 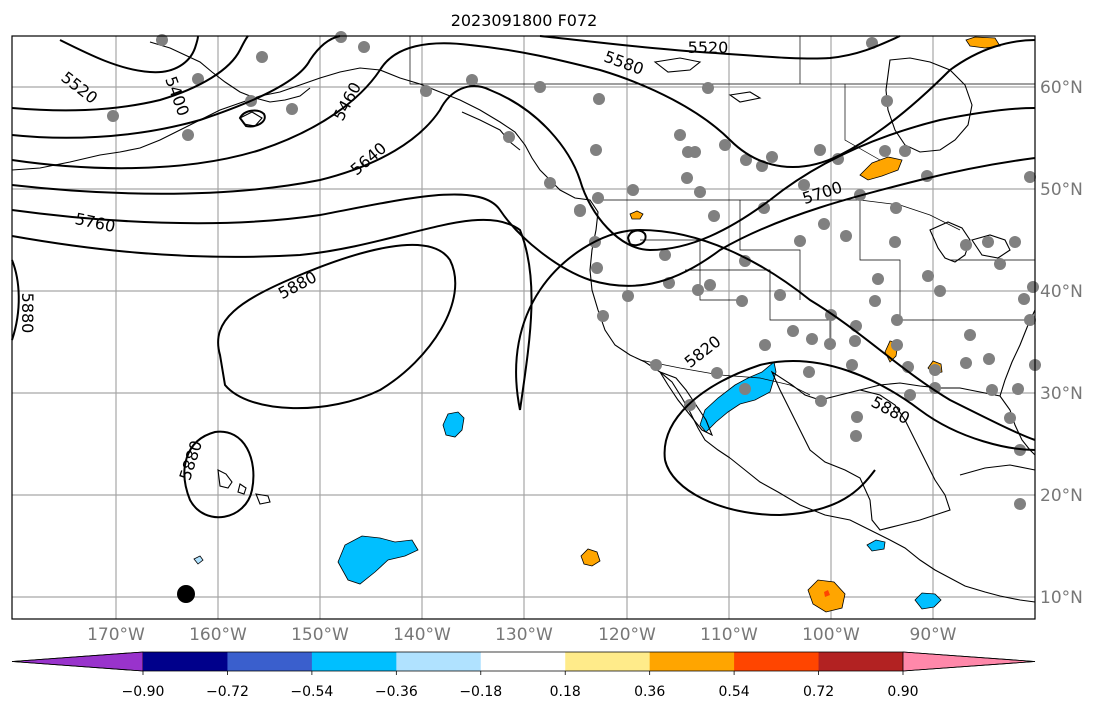 What do you see at coordinates (627, 635) in the screenshot?
I see `longitude-tick-label: 120°W` at bounding box center [627, 635].